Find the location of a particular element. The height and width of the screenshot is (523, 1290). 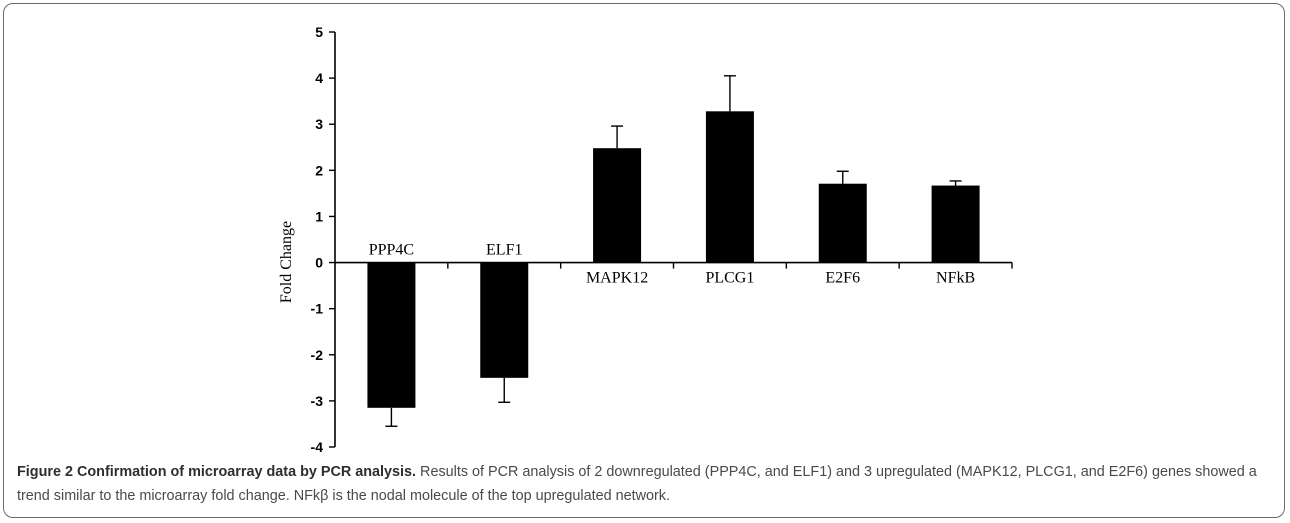

y-tick-label: -4 is located at coordinates (317, 447).